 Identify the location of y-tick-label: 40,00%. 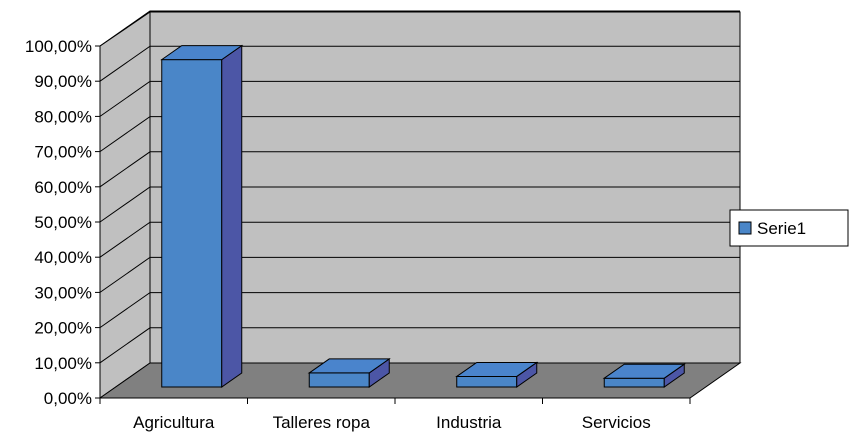
(63, 257).